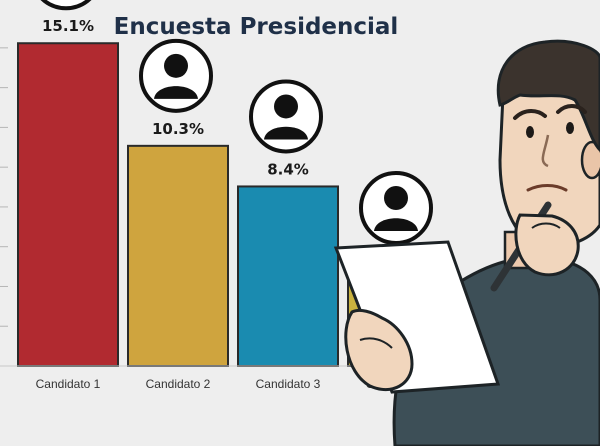 Image resolution: width=600 pixels, height=446 pixels. I want to click on knuckle-line, so click(376, 343).